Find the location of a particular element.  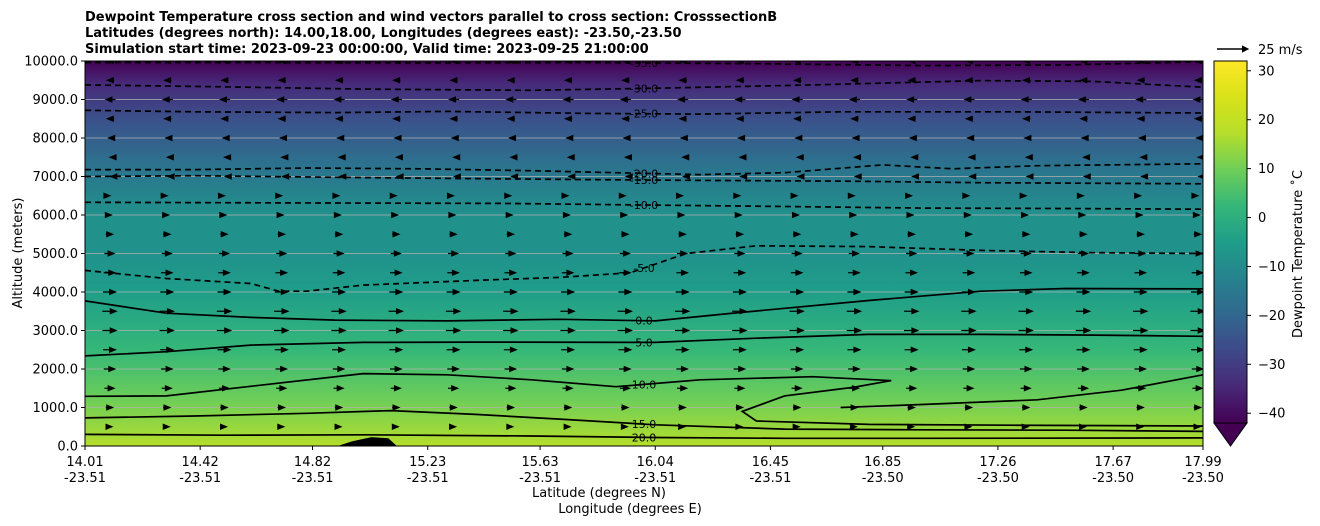

x-tick-label-lat: 16.04 is located at coordinates (655, 462).